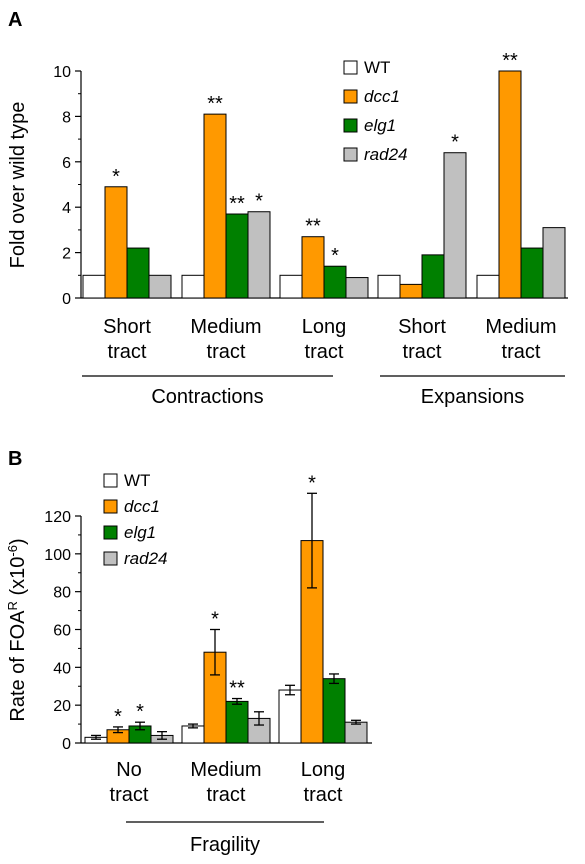  What do you see at coordinates (129, 770) in the screenshot?
I see `b-category-label: No` at bounding box center [129, 770].